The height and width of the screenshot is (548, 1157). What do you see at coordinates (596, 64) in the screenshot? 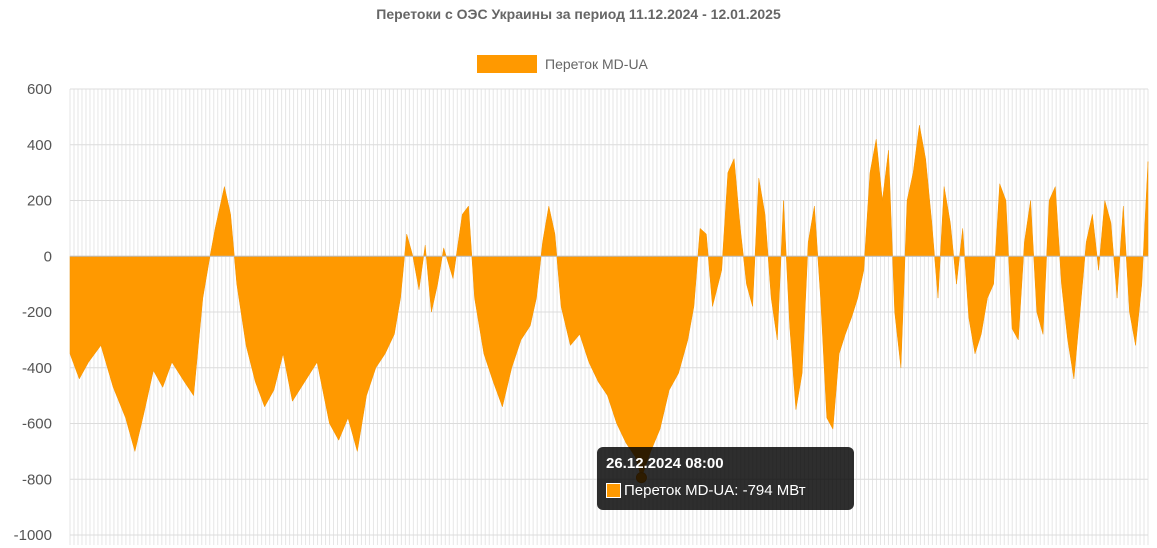
I see `legend-label: Переток MD-UA` at bounding box center [596, 64].